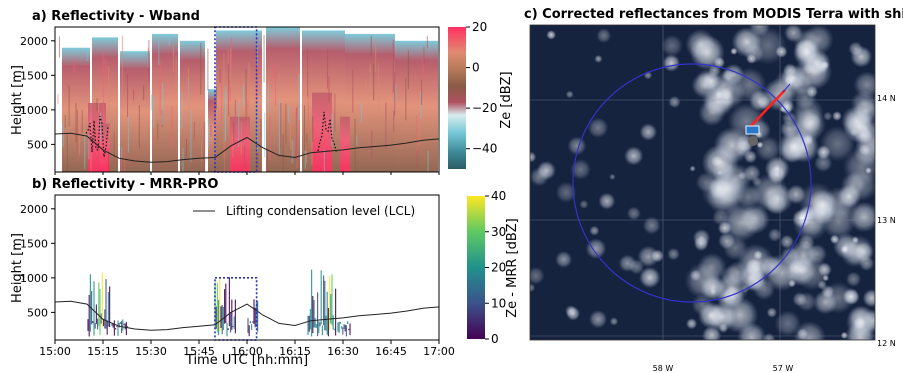 This screenshot has height=373, width=903. I want to click on x-tick-label: 17:00, so click(439, 351).